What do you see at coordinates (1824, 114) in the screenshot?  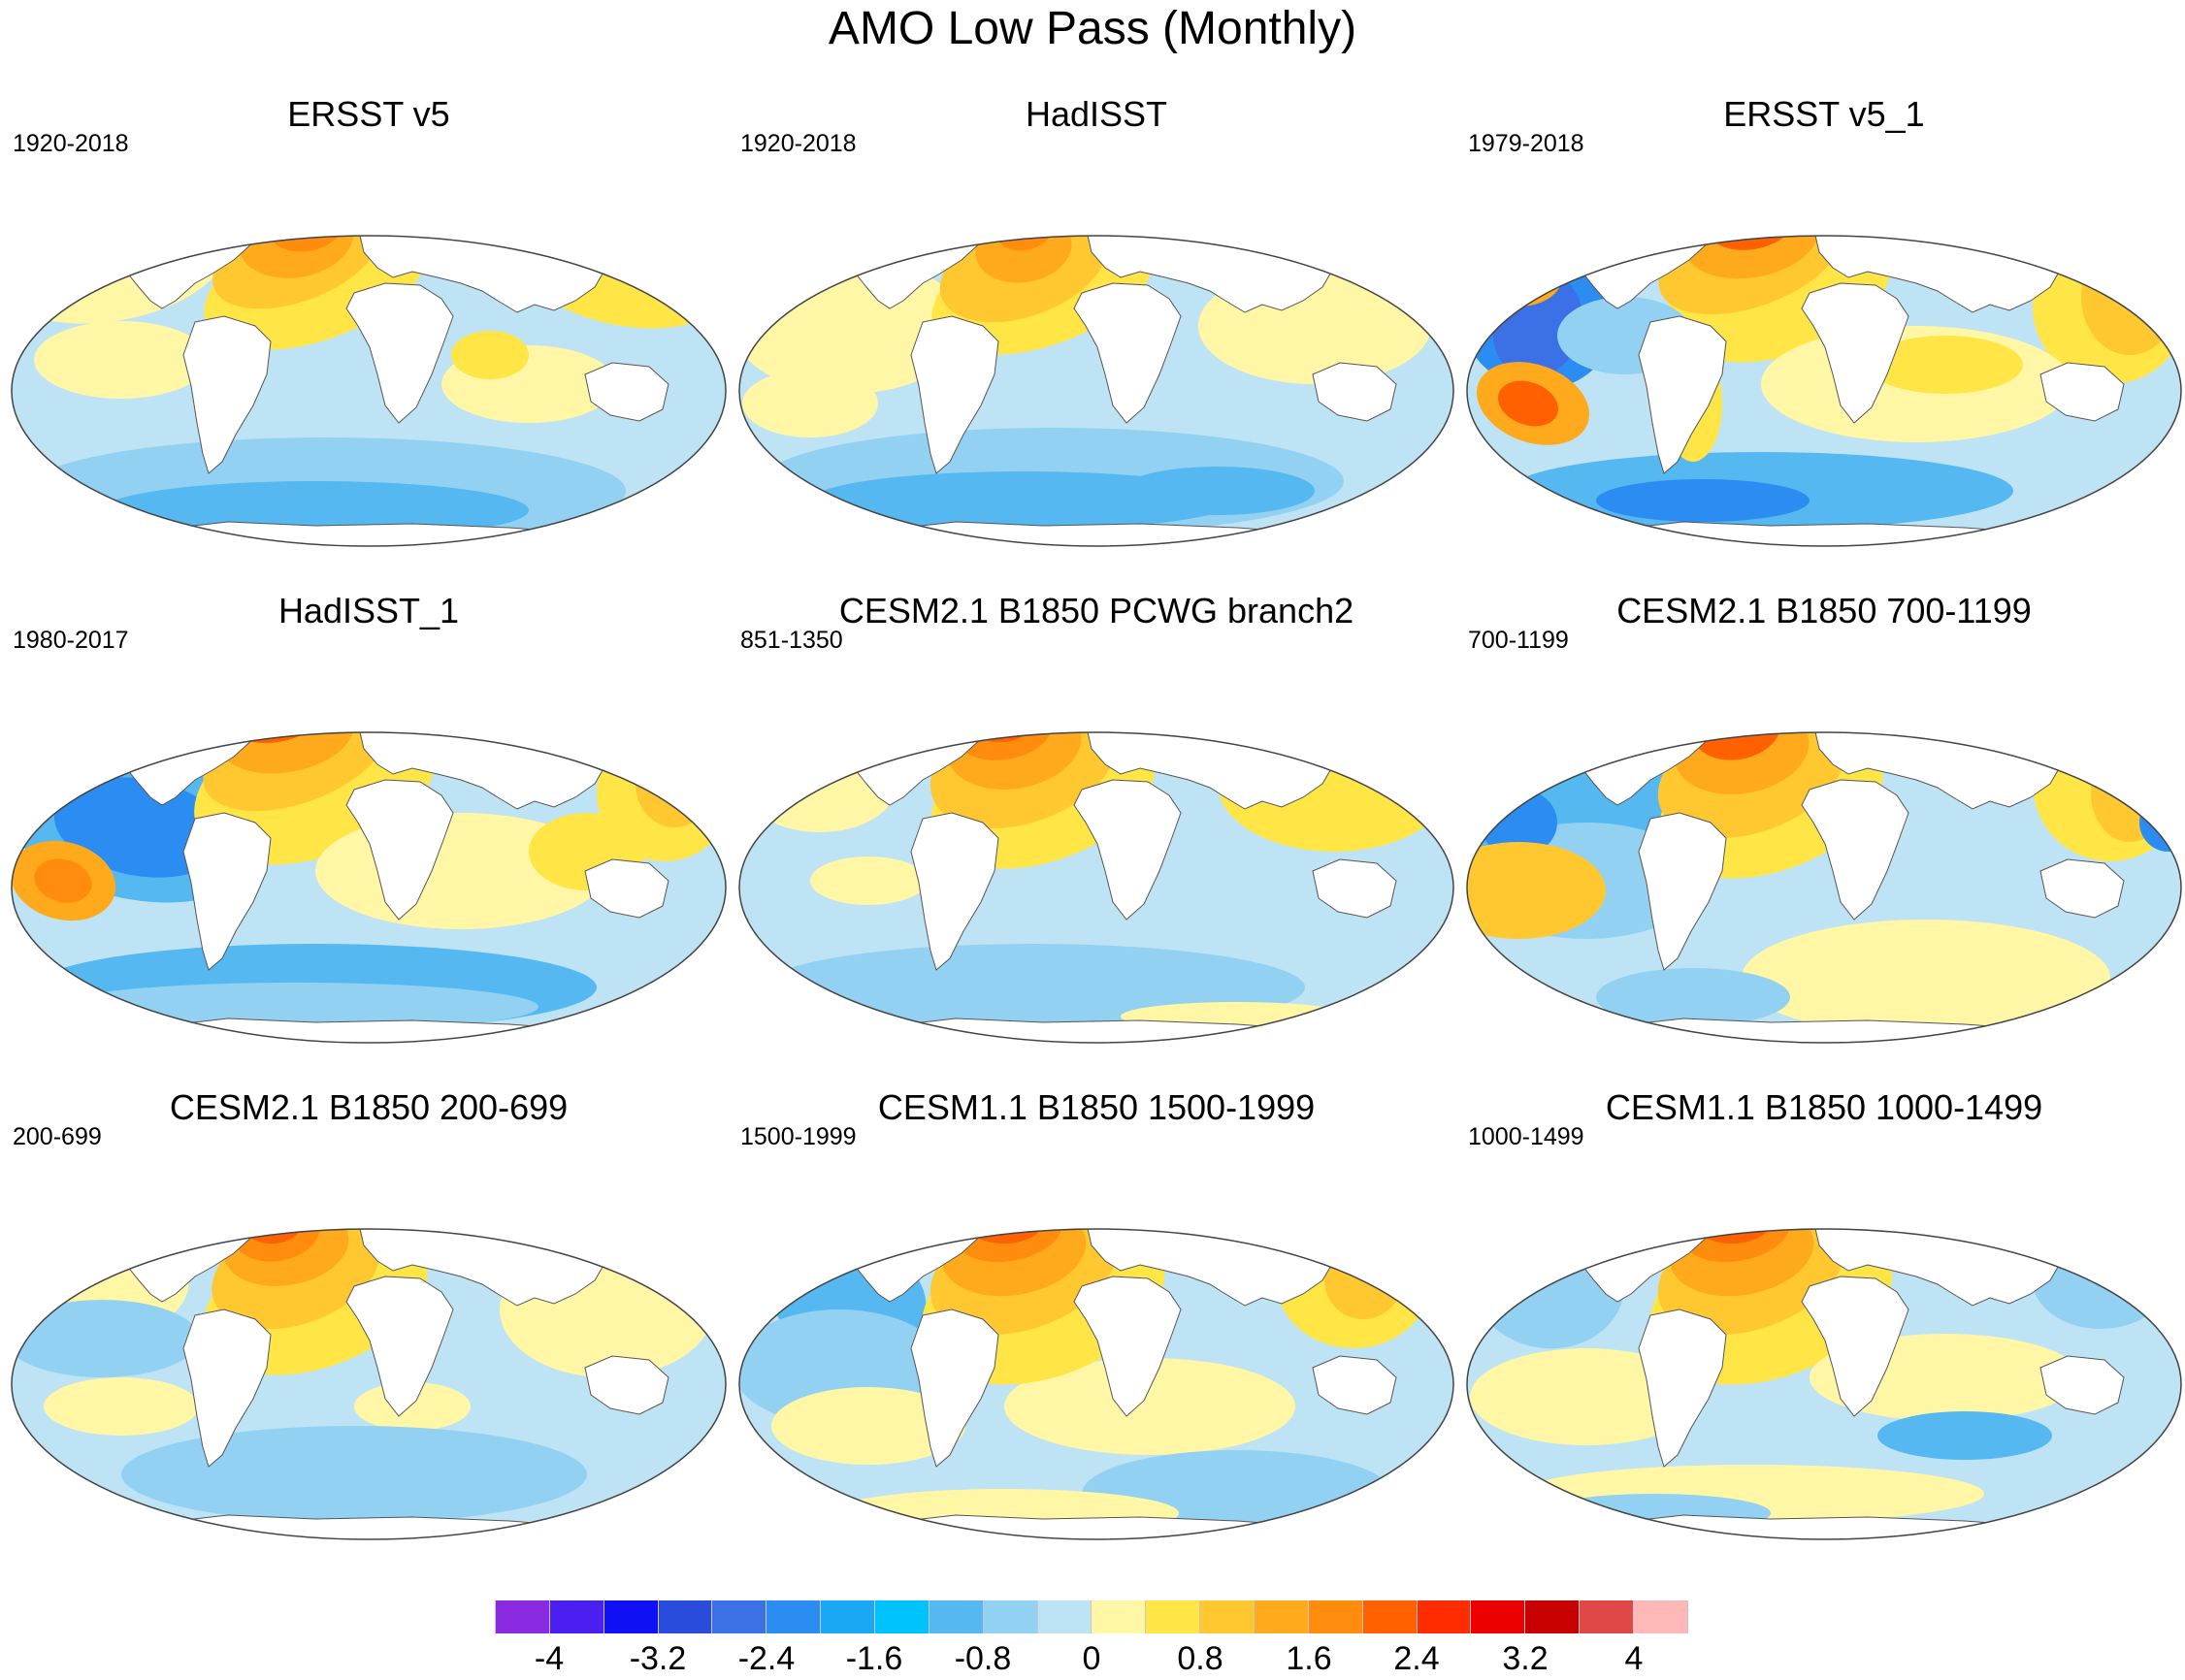 I see `panel-title: ERSST v5_1` at bounding box center [1824, 114].